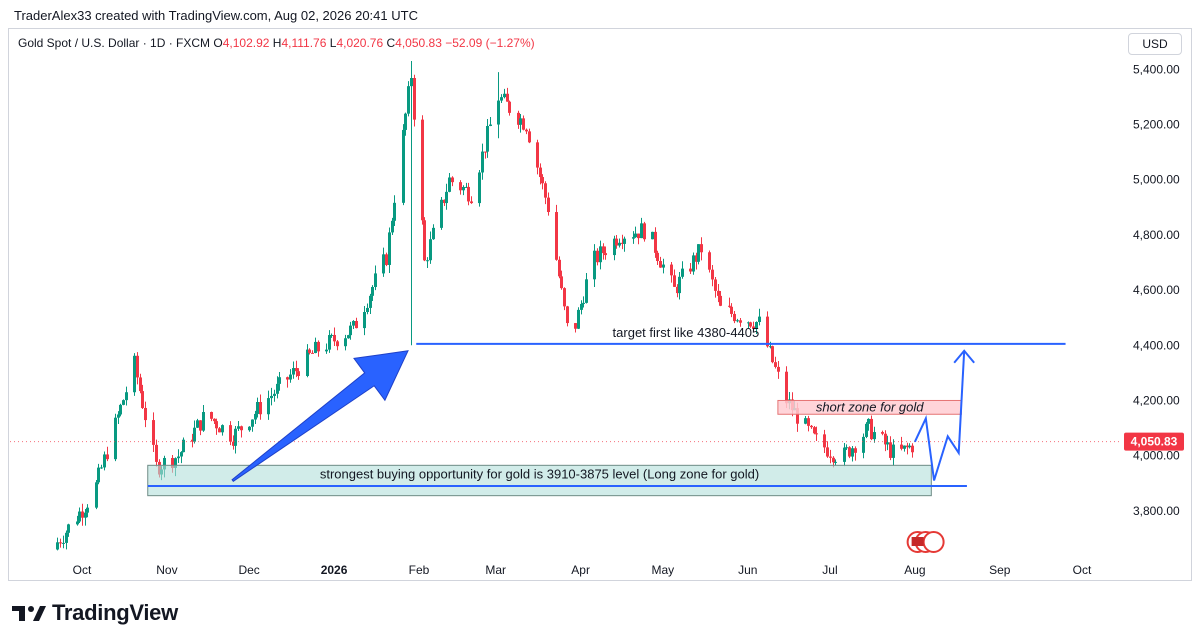 This screenshot has width=1200, height=643. I want to click on last-price-tag, so click(1154, 441).